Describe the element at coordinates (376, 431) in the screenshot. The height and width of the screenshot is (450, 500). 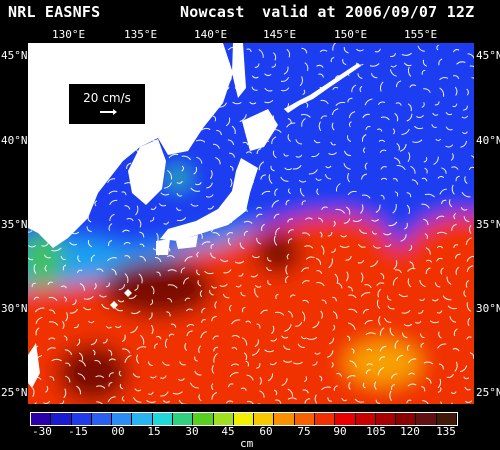
I see `colorbar-tick: 105` at that location.